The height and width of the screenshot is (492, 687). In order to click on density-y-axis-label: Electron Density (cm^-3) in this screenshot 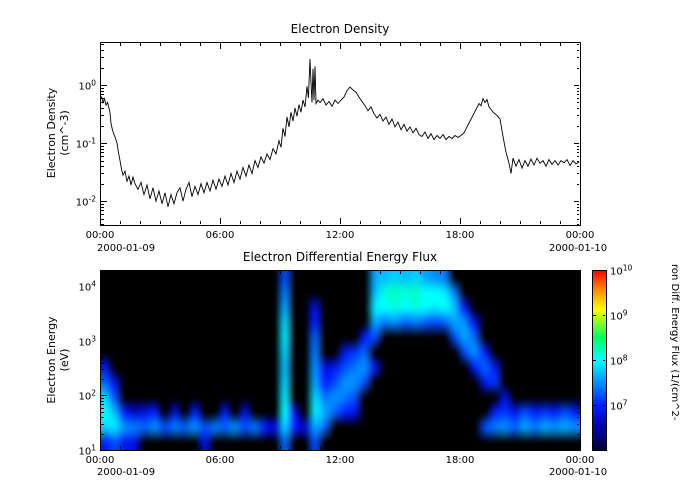, I will do `click(58, 133)`.